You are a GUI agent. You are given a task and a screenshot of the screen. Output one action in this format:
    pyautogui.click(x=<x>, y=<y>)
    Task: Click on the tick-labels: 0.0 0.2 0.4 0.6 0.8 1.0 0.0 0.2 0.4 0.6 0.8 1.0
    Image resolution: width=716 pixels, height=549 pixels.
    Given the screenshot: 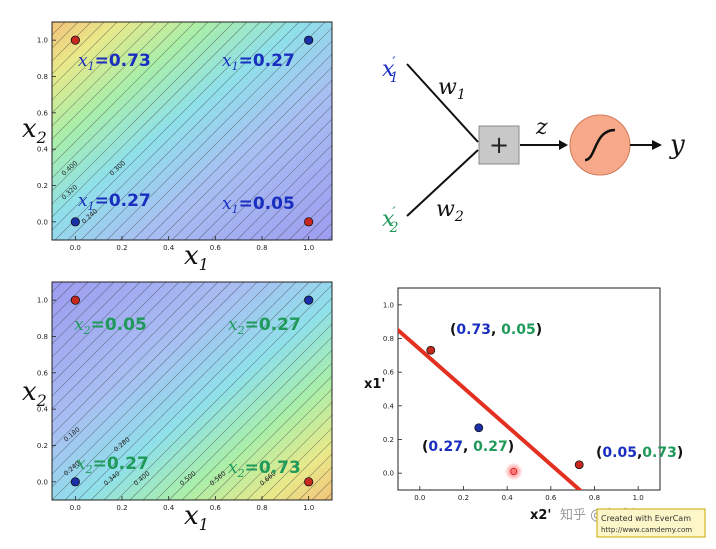 What is the action you would take?
    pyautogui.click(x=513, y=401)
    